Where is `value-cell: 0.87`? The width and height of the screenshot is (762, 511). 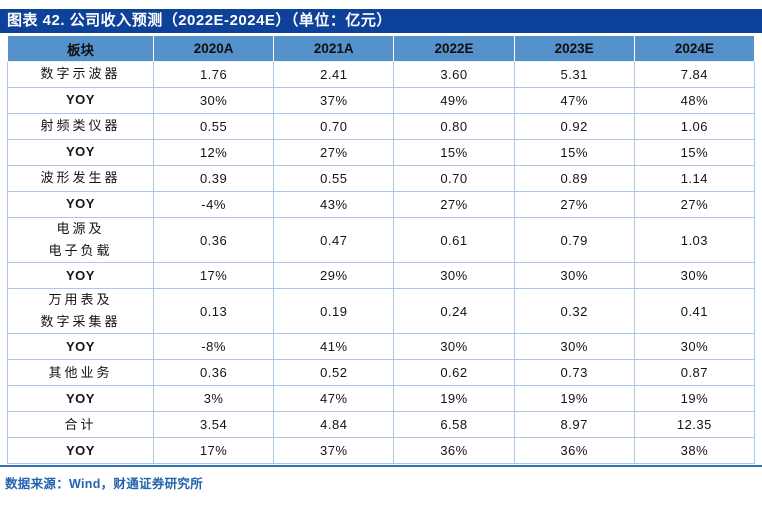
value-cell: 0.87 is located at coordinates (694, 373).